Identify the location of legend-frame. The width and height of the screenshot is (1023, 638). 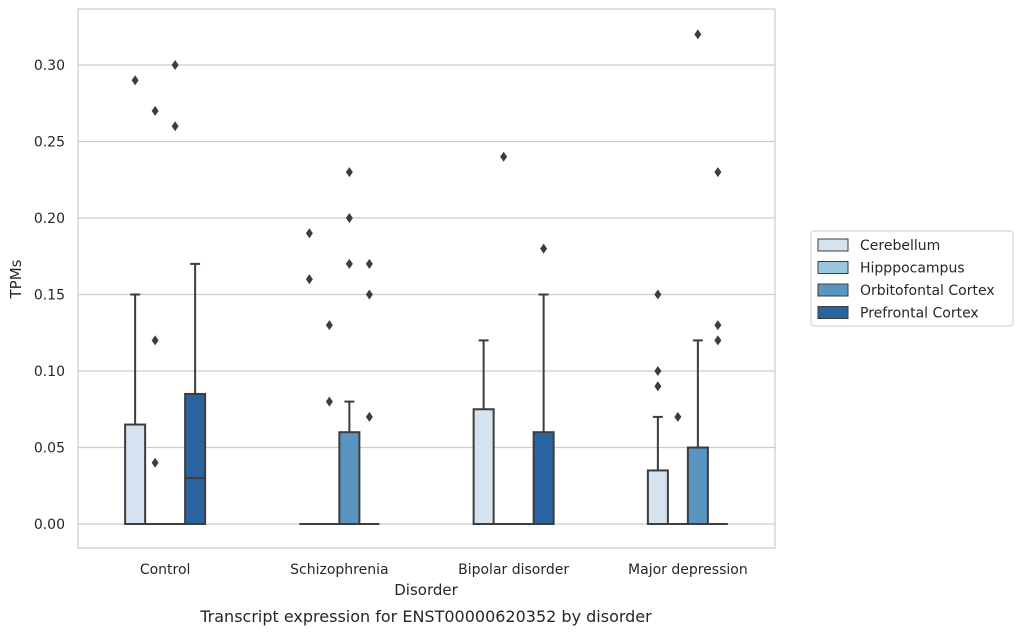
(912, 278).